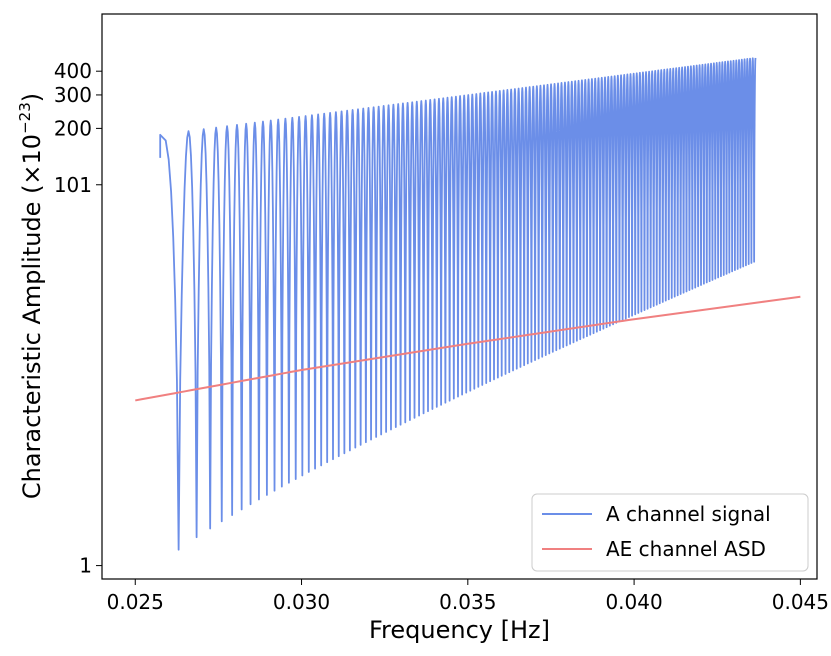 This screenshot has width=831, height=656. What do you see at coordinates (135, 602) in the screenshot?
I see `x-tick-label: 0.025` at bounding box center [135, 602].